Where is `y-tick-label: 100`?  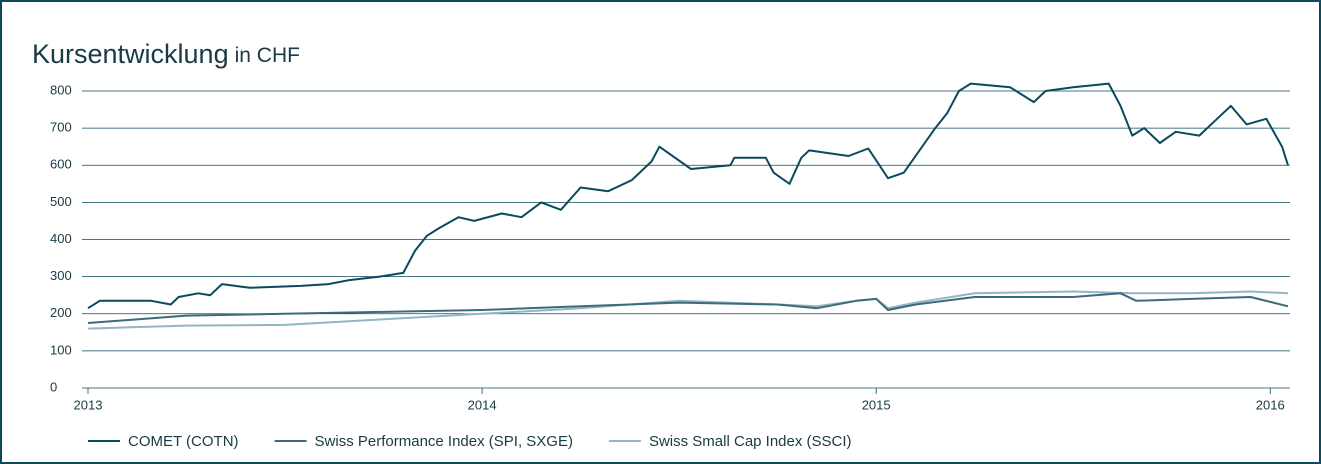
y-tick-label: 100 is located at coordinates (61, 349).